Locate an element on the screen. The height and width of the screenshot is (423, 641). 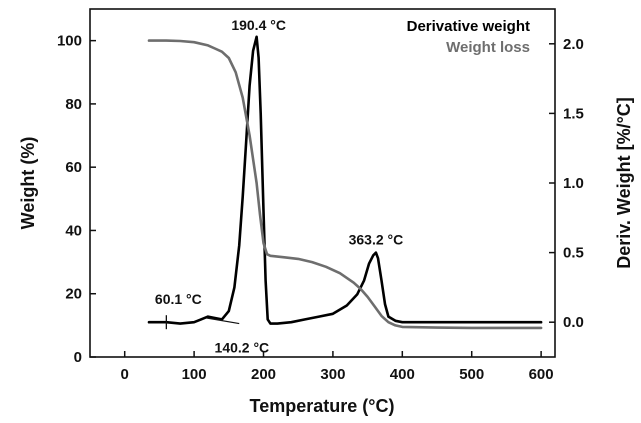
x-tick-label: 500 is located at coordinates (471, 374).